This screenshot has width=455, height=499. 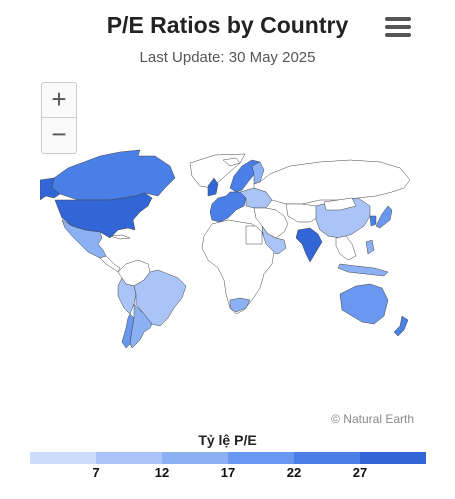 What do you see at coordinates (271, 223) in the screenshot?
I see `region-middle-east` at bounding box center [271, 223].